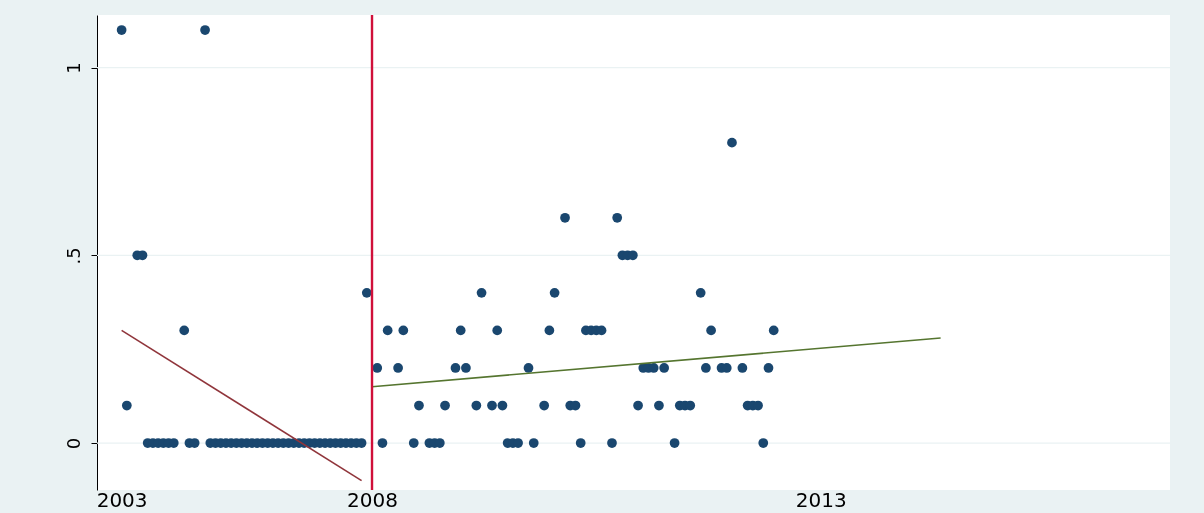  What do you see at coordinates (372, 499) in the screenshot?
I see `x-tick-label: 2008` at bounding box center [372, 499].